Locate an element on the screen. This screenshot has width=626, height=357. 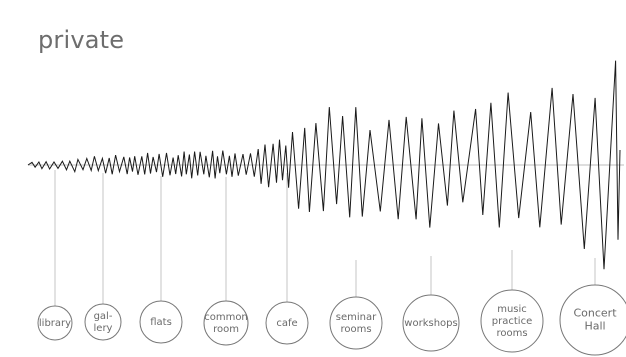
node-label-concert-hall: Concert is located at coordinates (595, 312).